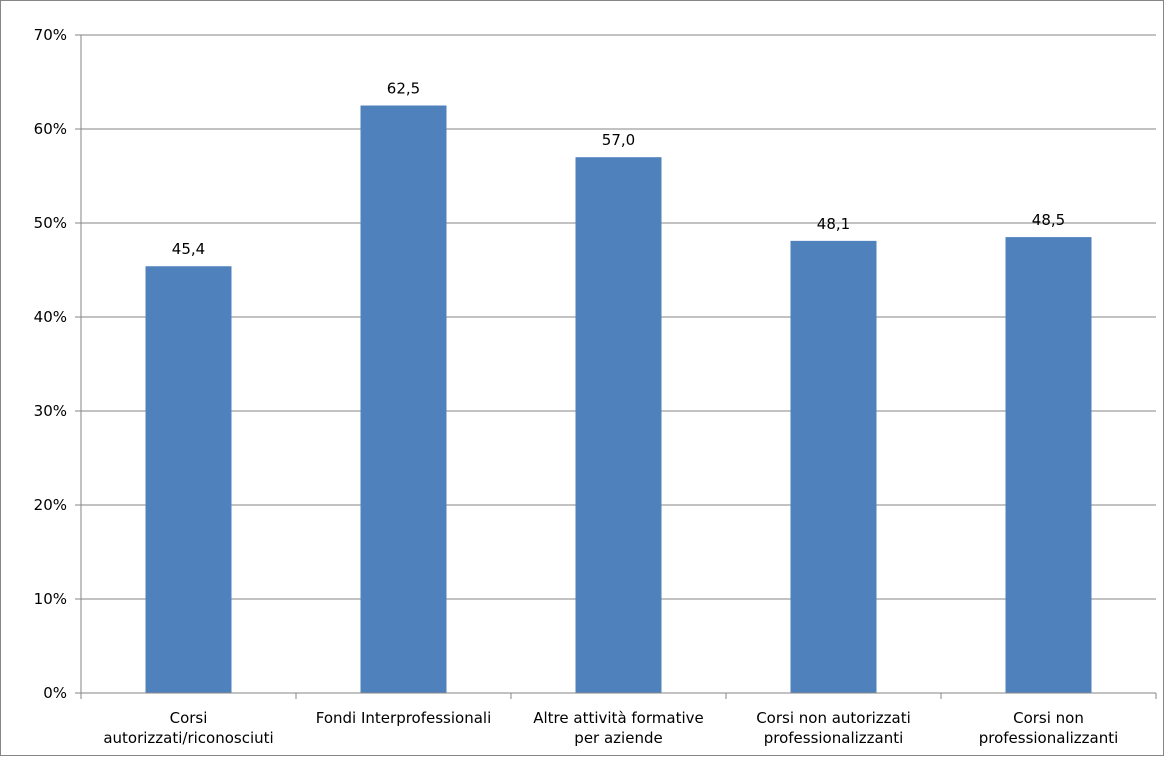 The height and width of the screenshot is (757, 1164). I want to click on y-tick-label: 30%, so click(50, 411).